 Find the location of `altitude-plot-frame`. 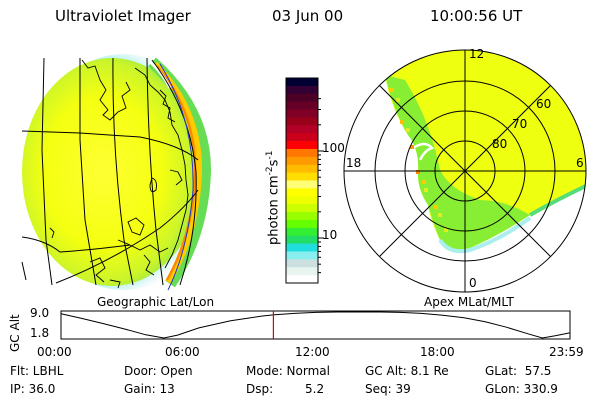

altitude-plot-frame is located at coordinates (315, 325).